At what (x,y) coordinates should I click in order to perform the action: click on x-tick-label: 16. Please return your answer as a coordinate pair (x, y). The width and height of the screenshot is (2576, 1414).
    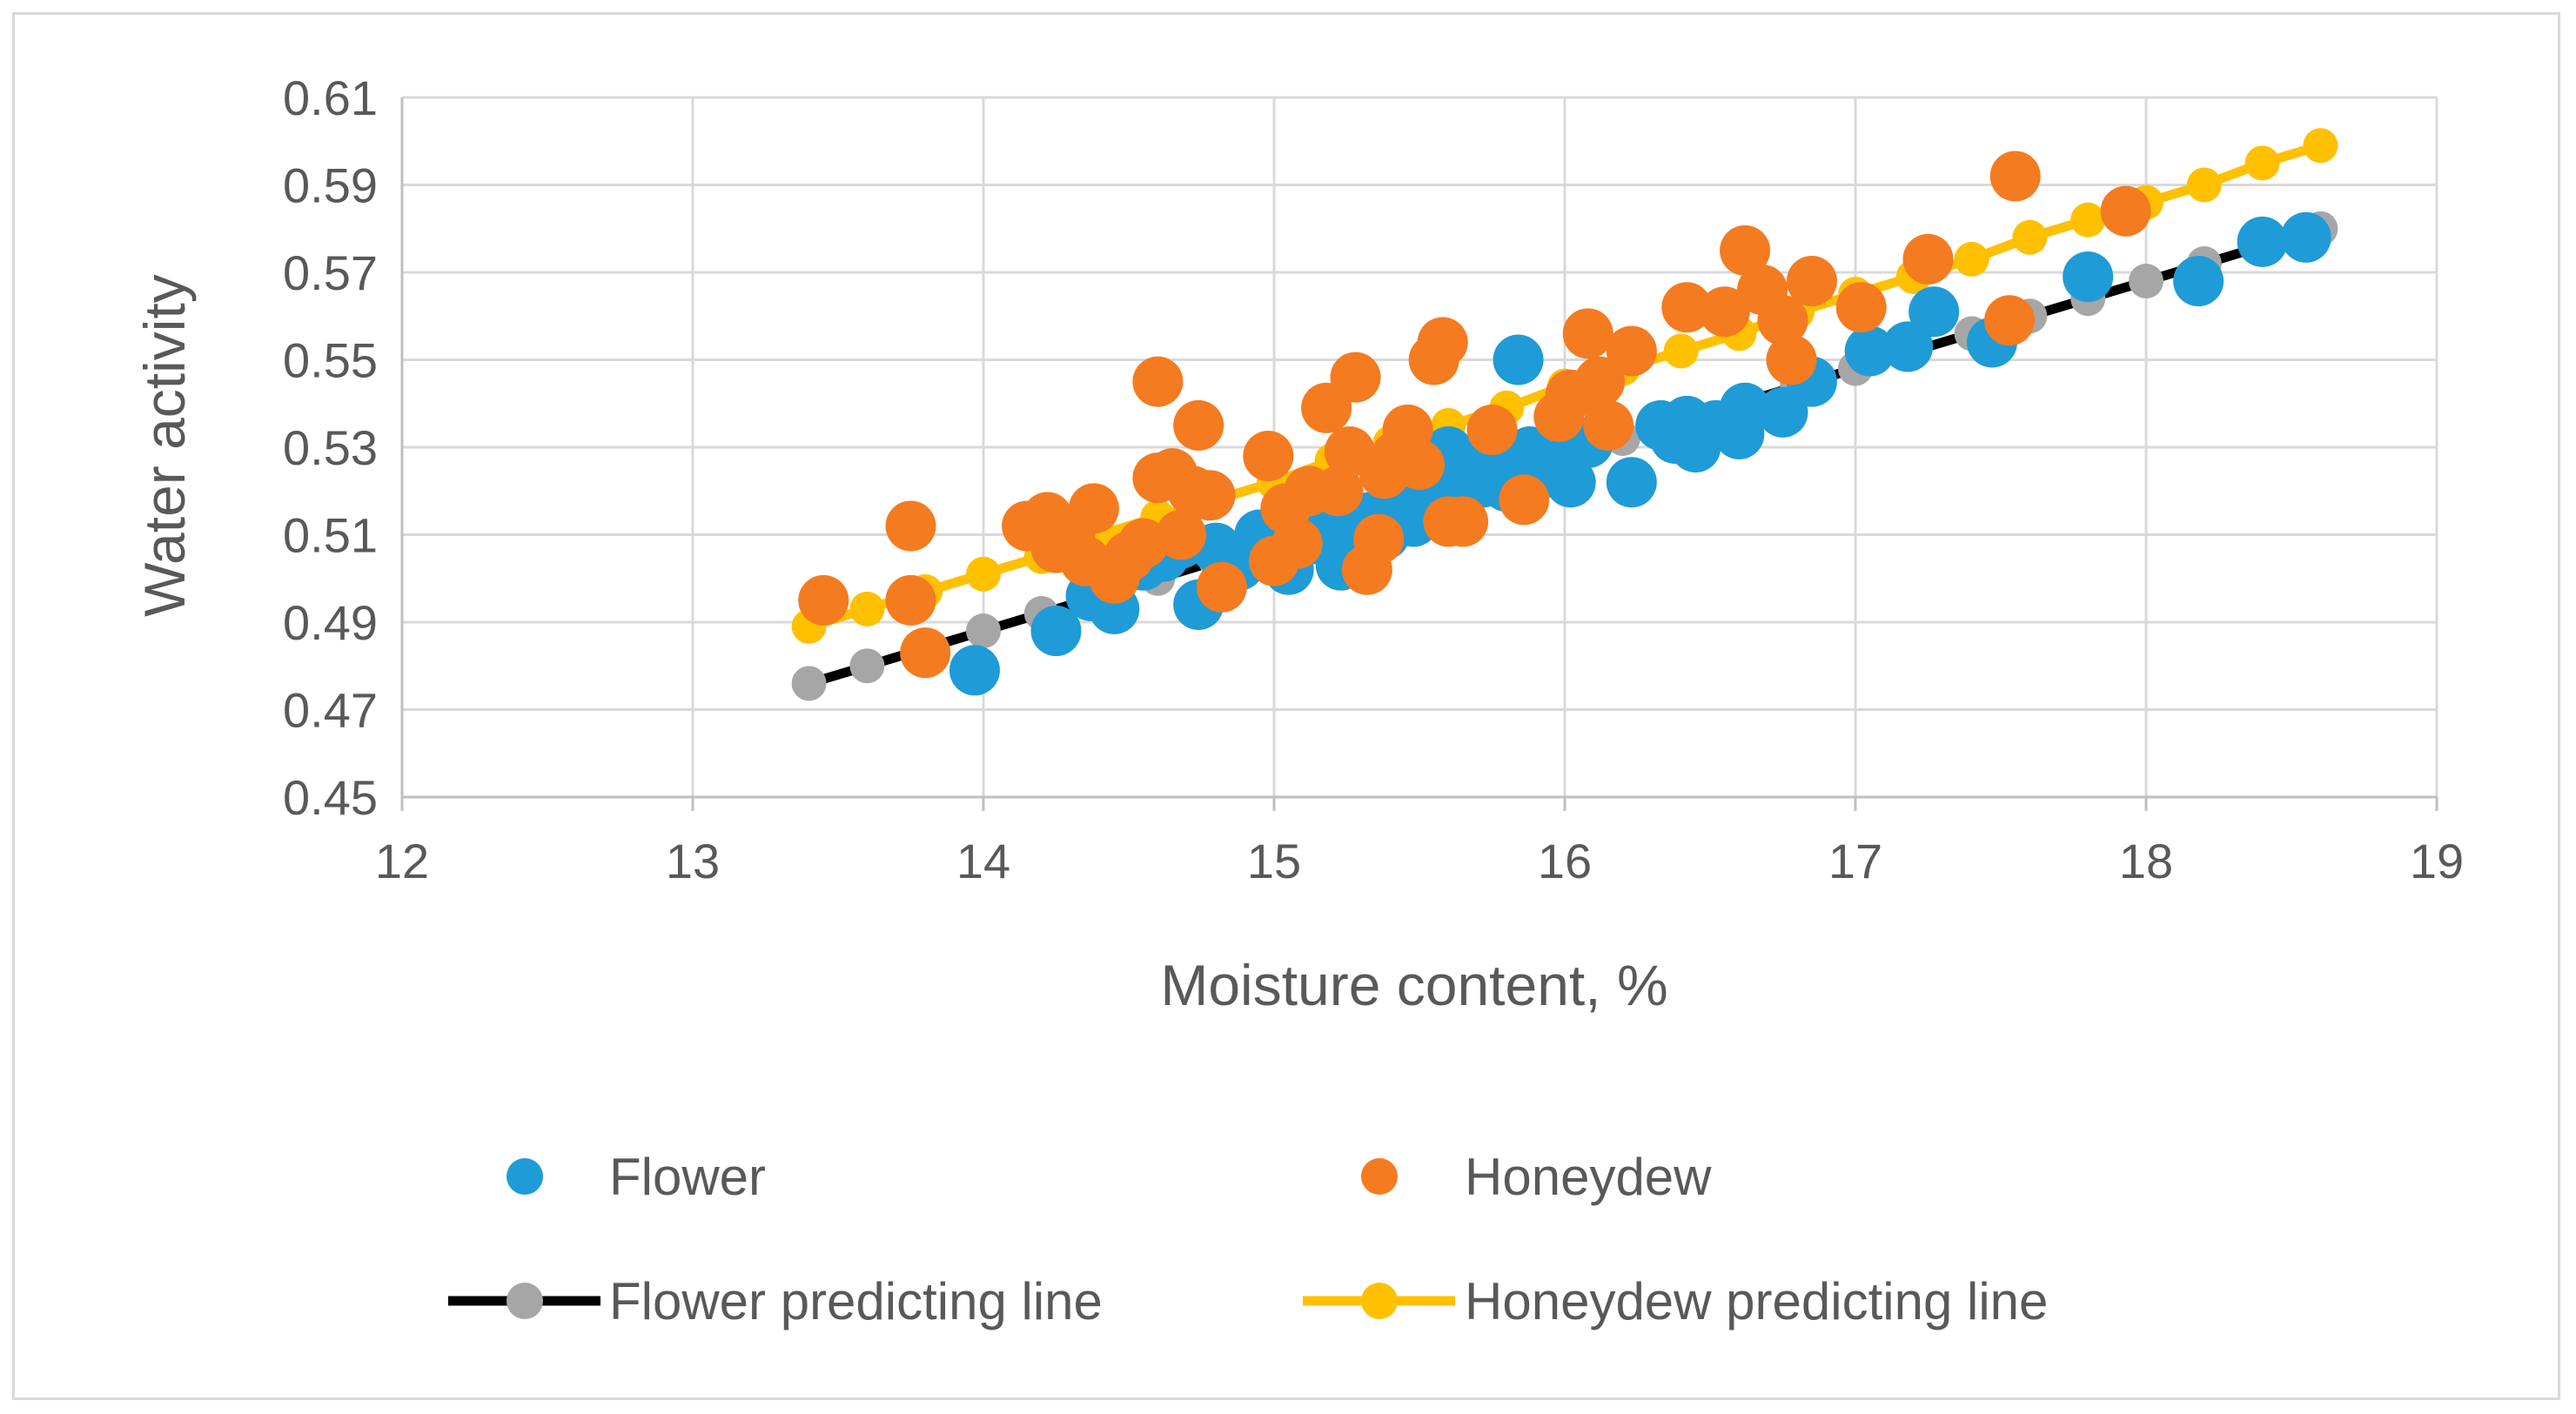
    Looking at the image, I should click on (1565, 861).